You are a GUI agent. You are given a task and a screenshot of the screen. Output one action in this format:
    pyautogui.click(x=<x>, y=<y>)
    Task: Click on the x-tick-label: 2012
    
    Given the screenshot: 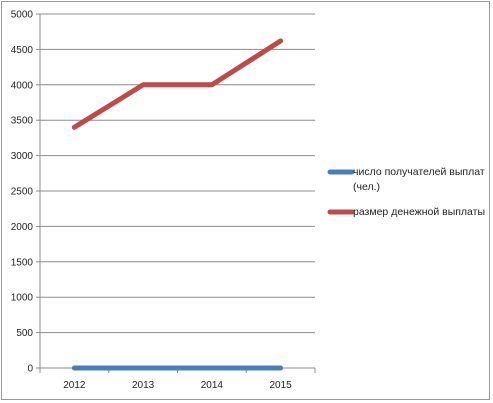 What is the action you would take?
    pyautogui.click(x=74, y=385)
    